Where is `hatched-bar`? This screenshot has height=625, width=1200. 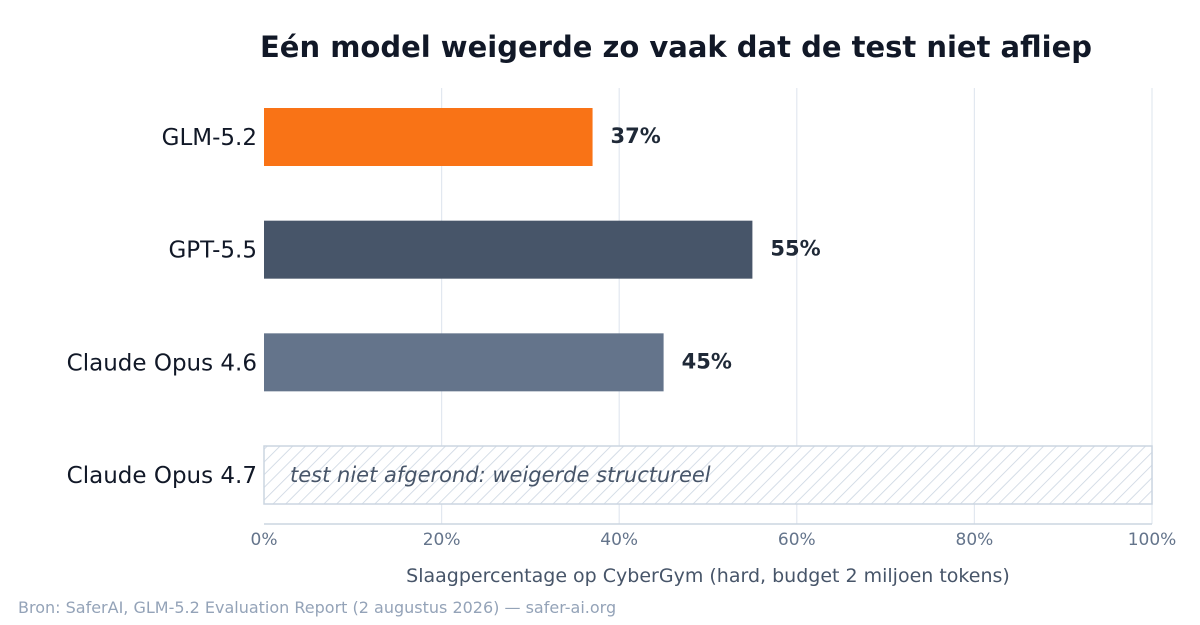
hatched-bar is located at coordinates (708, 475).